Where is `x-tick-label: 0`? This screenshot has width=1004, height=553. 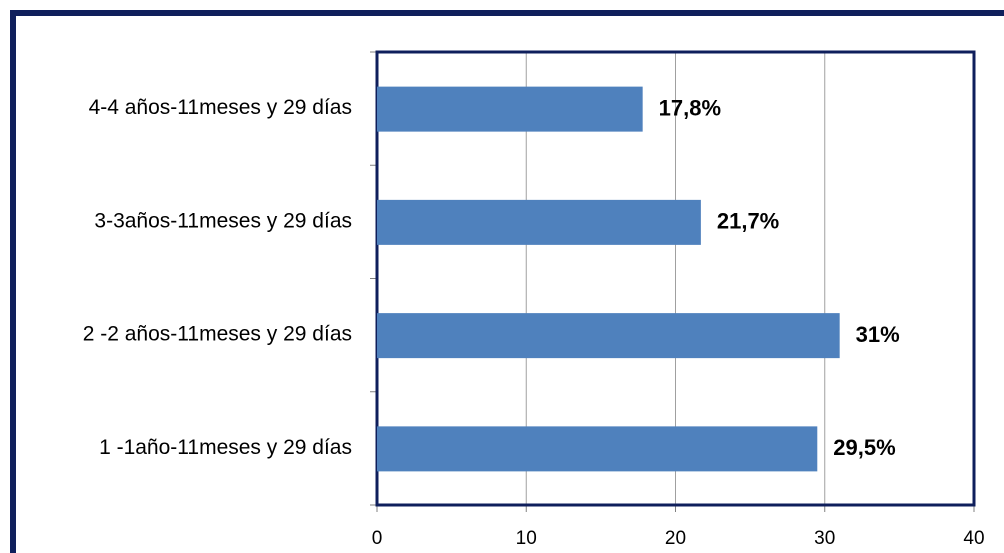 x-tick-label: 0 is located at coordinates (377, 538).